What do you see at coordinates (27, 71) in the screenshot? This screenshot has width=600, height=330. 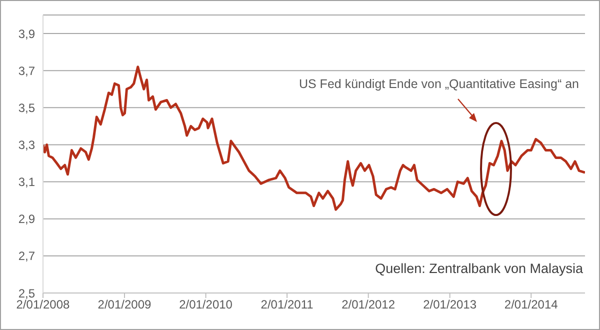 I see `y-tick-label: 3,7` at bounding box center [27, 71].